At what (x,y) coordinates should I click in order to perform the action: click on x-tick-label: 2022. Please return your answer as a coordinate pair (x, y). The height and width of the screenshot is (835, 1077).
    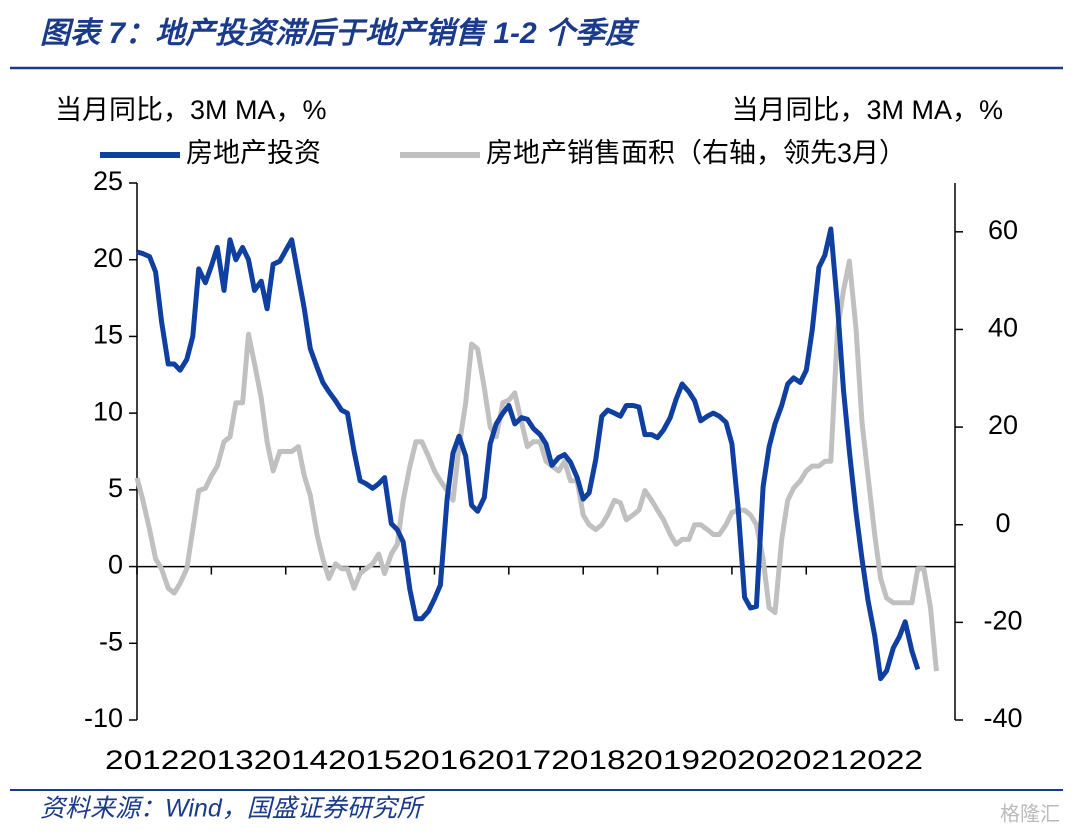
    Looking at the image, I should click on (886, 760).